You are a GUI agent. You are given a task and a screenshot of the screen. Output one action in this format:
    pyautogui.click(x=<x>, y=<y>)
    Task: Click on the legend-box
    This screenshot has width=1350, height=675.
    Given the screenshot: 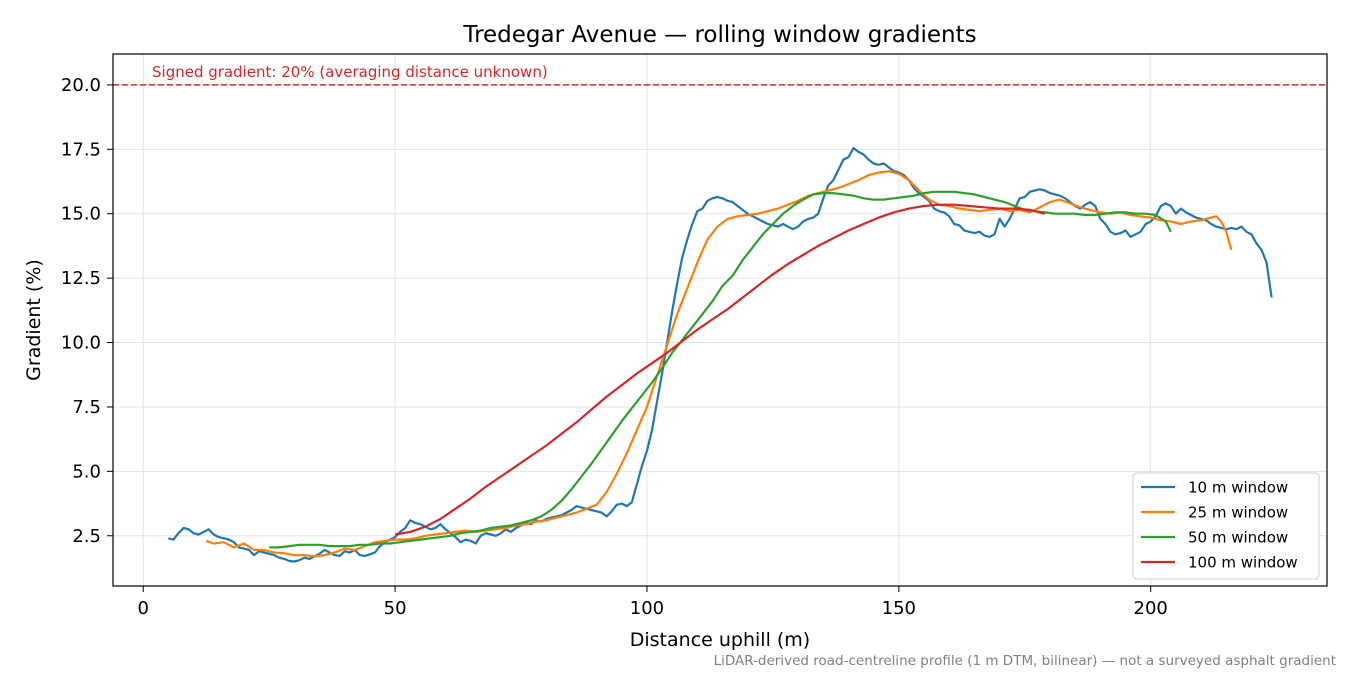 What is the action you would take?
    pyautogui.click(x=1226, y=526)
    